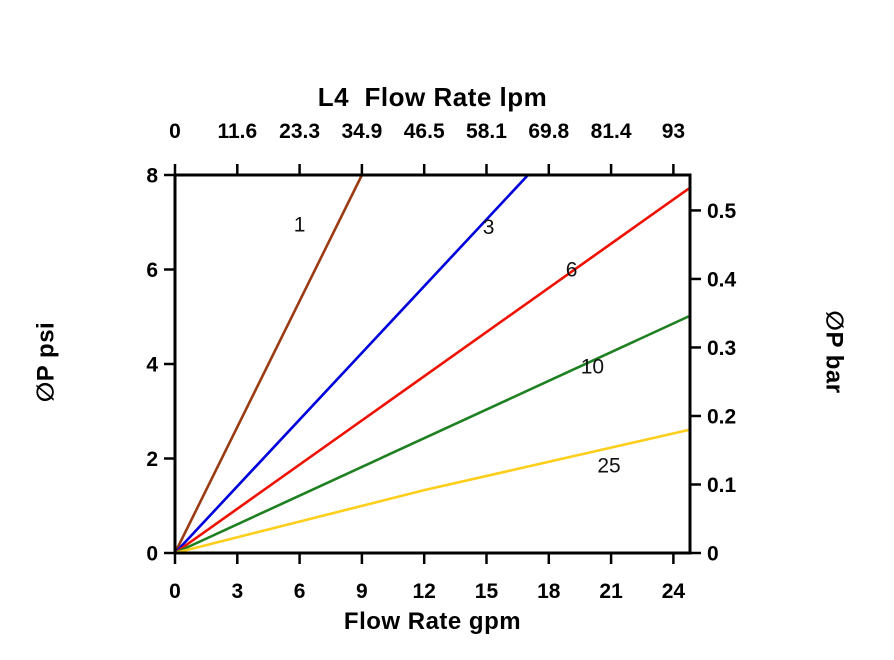 Image resolution: width=894 pixels, height=660 pixels. I want to click on x-tick-label-bottom: 15, so click(487, 591).